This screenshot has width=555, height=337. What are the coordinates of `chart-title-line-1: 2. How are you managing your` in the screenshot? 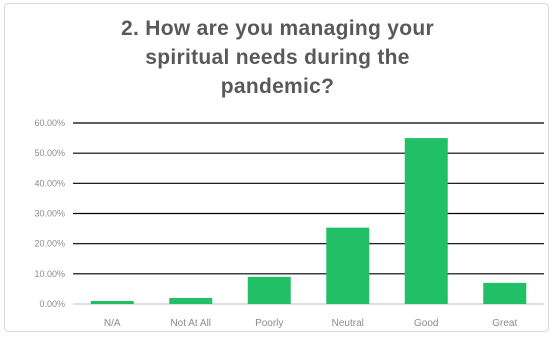 It's located at (277, 28).